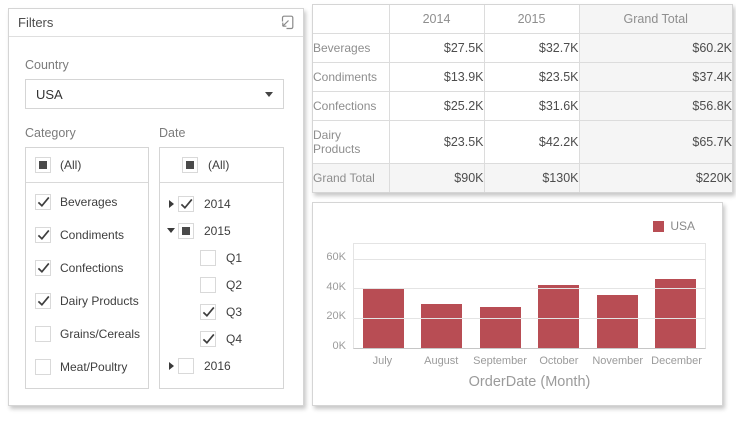  Describe the element at coordinates (655, 19) in the screenshot. I see `column-header: Grand Total` at that location.